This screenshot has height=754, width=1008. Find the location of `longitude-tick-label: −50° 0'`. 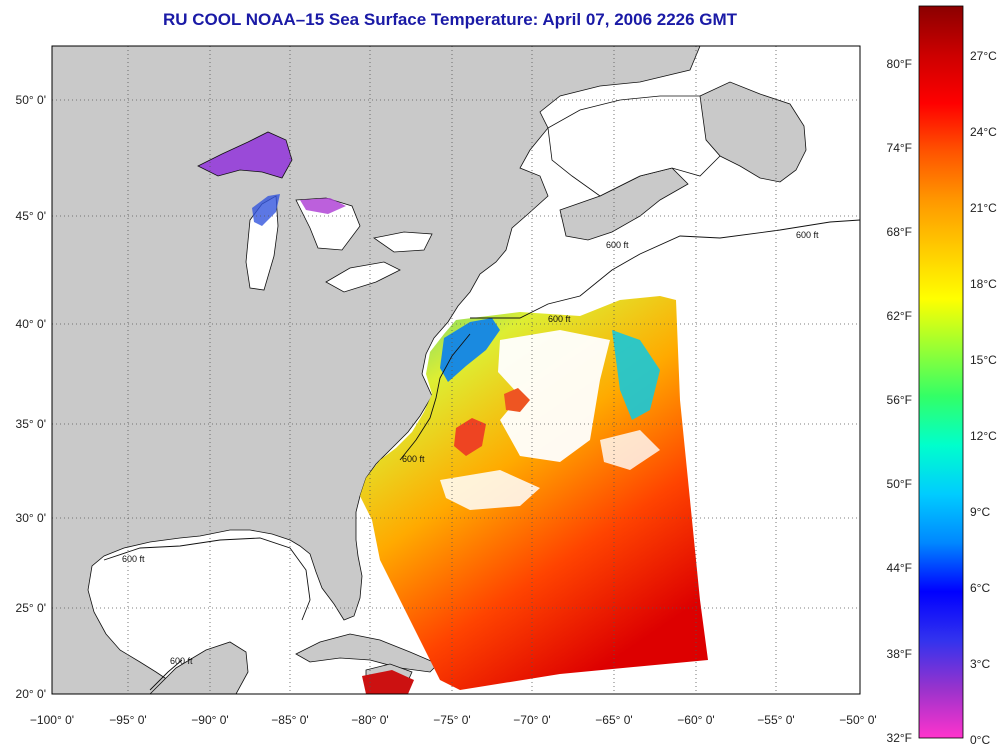

longitude-tick-label: −50° 0' is located at coordinates (857, 720).